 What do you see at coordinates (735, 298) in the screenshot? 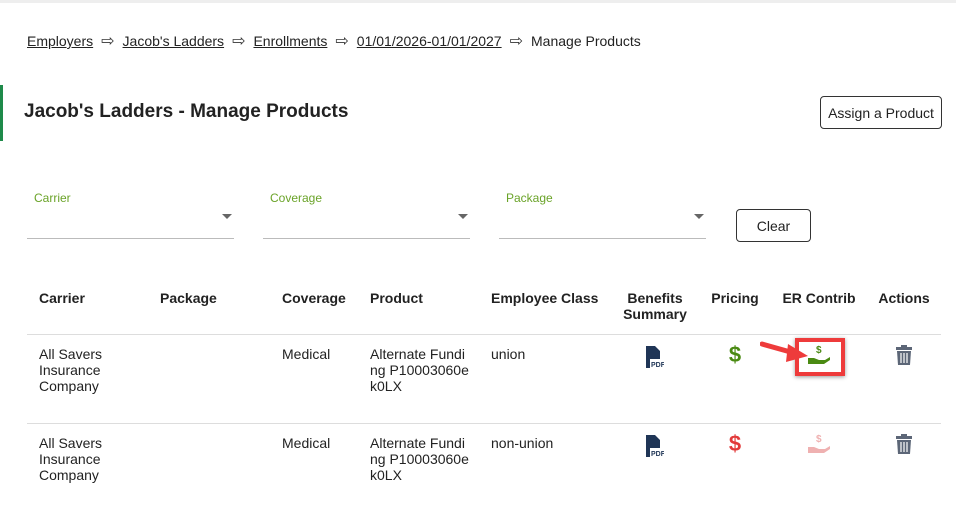
I see `header-pricing: Pricing` at bounding box center [735, 298].